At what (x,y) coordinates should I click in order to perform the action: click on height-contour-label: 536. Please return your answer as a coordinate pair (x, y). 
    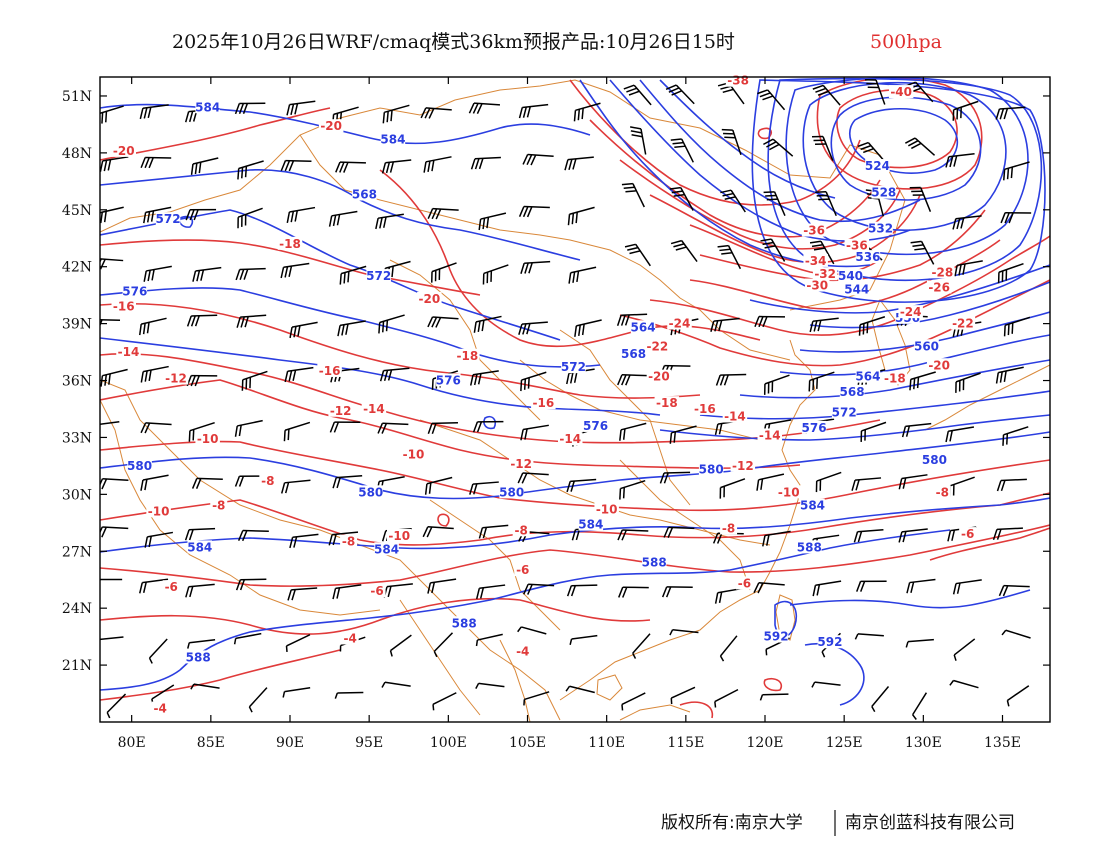
    Looking at the image, I should click on (867, 257).